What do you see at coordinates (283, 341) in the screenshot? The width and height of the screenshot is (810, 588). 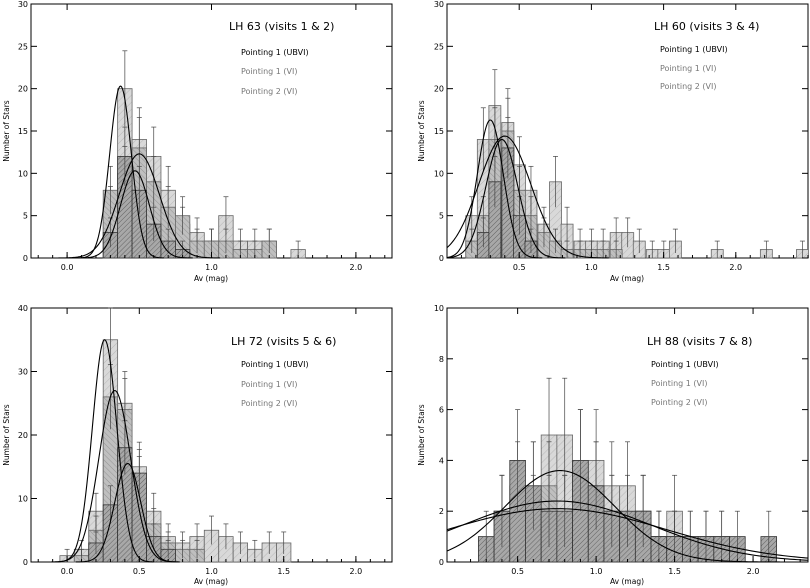 I see `panel-title: LH 72 (visits 5 & 6)` at bounding box center [283, 341].